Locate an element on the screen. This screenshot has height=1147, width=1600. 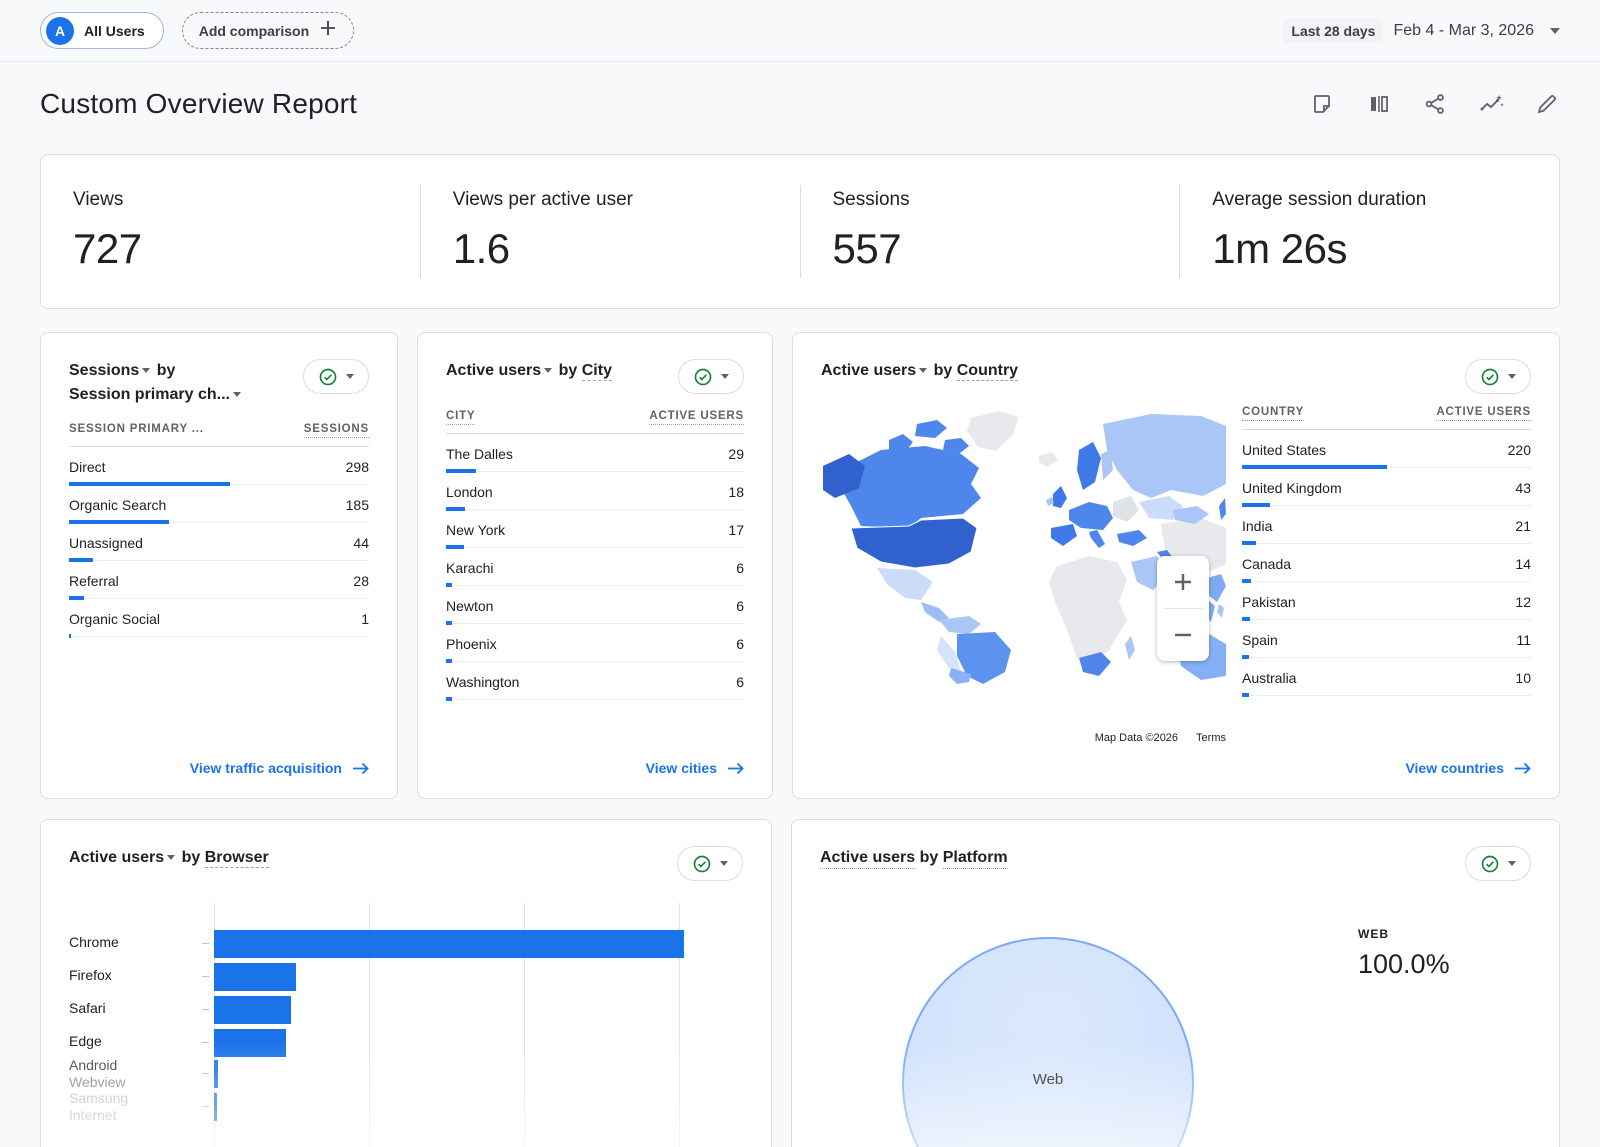
row-value: 298 is located at coordinates (357, 466).